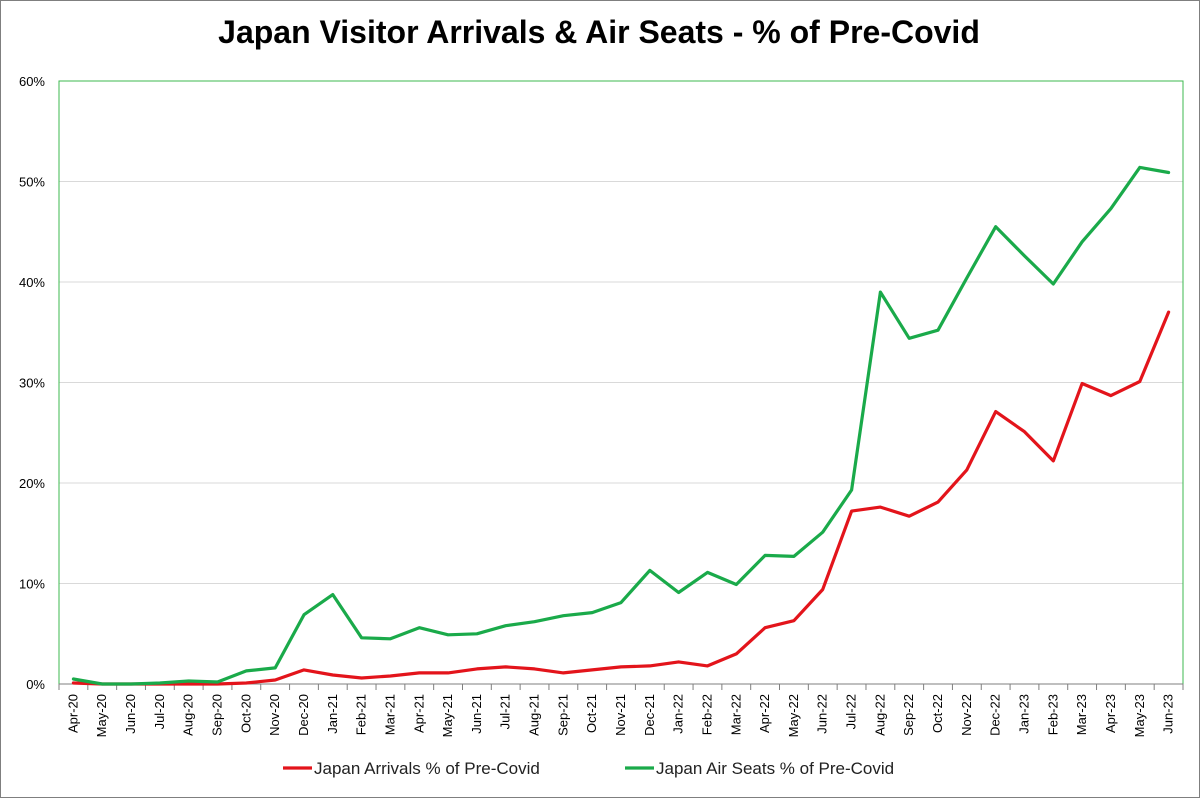  What do you see at coordinates (1052, 714) in the screenshot?
I see `x-tick-label: Feb-23` at bounding box center [1052, 714].